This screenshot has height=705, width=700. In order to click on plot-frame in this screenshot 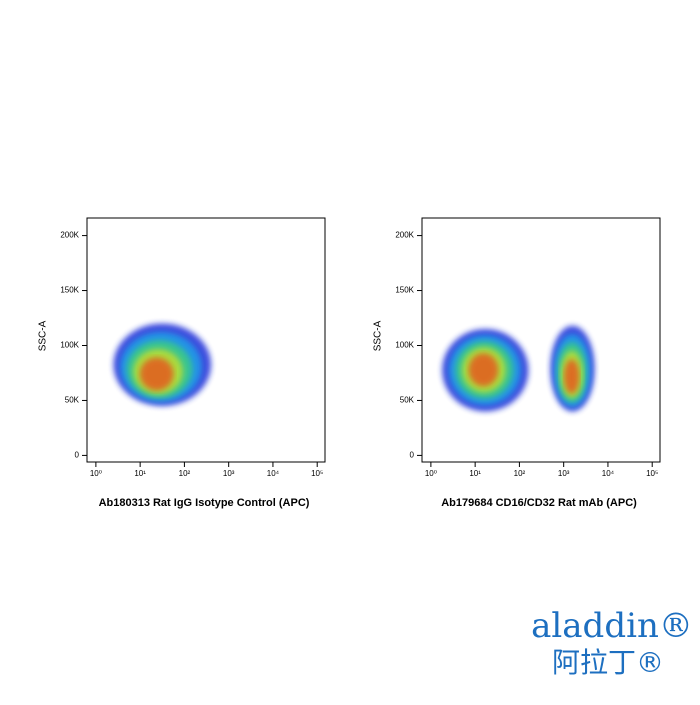, I will do `click(206, 340)`.